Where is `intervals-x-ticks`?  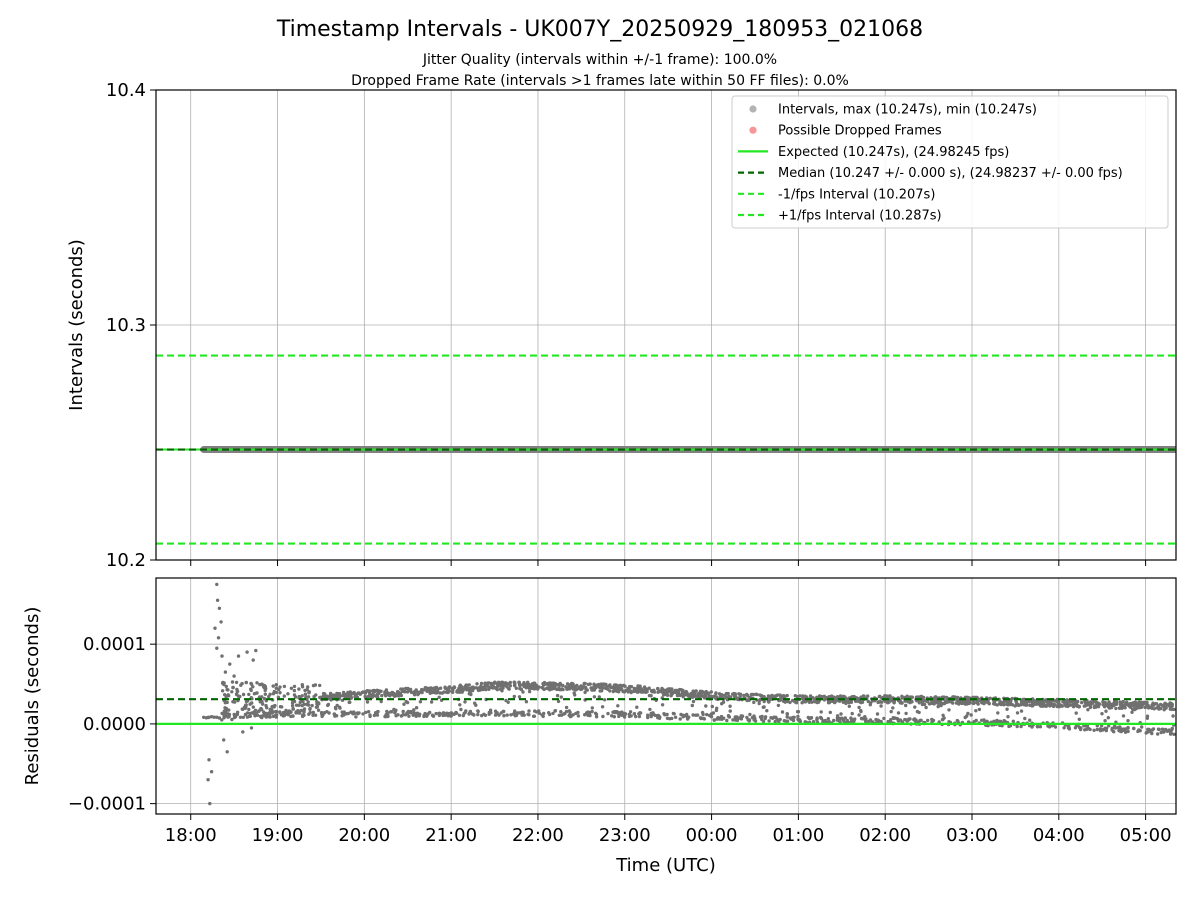 intervals-x-ticks is located at coordinates (668, 563).